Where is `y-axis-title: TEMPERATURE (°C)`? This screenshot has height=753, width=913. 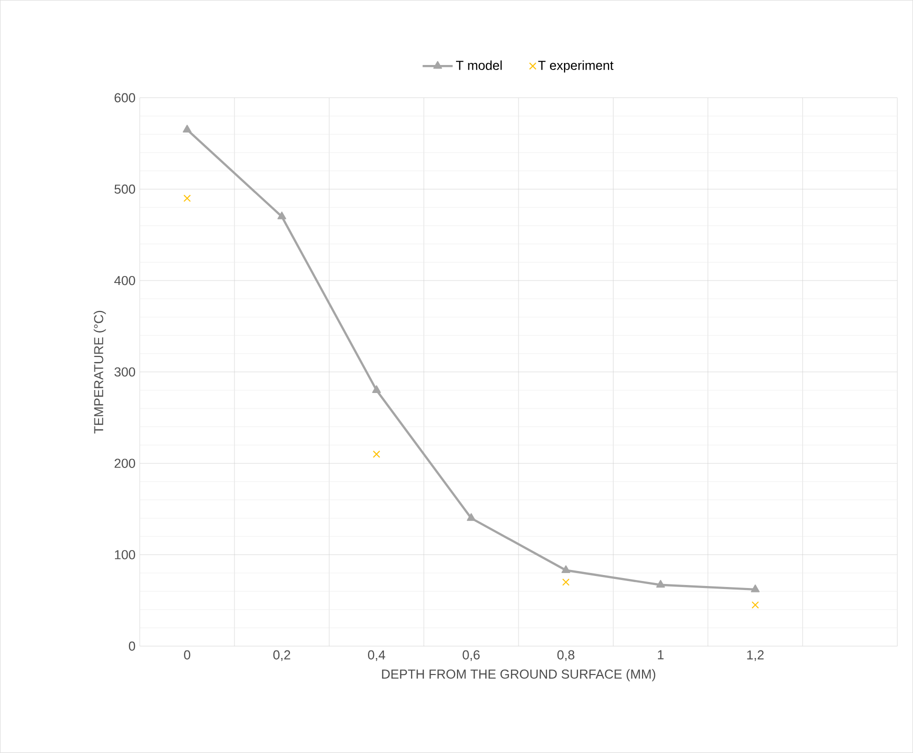 y-axis-title: TEMPERATURE (°C) is located at coordinates (100, 372).